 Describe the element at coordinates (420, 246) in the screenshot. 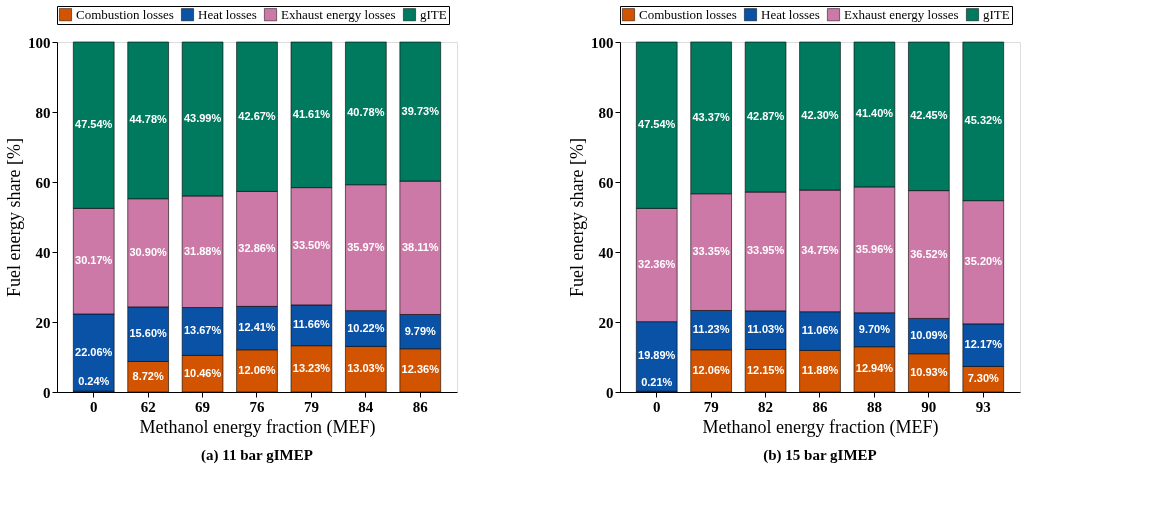

I see `data-label: 38.11%` at that location.